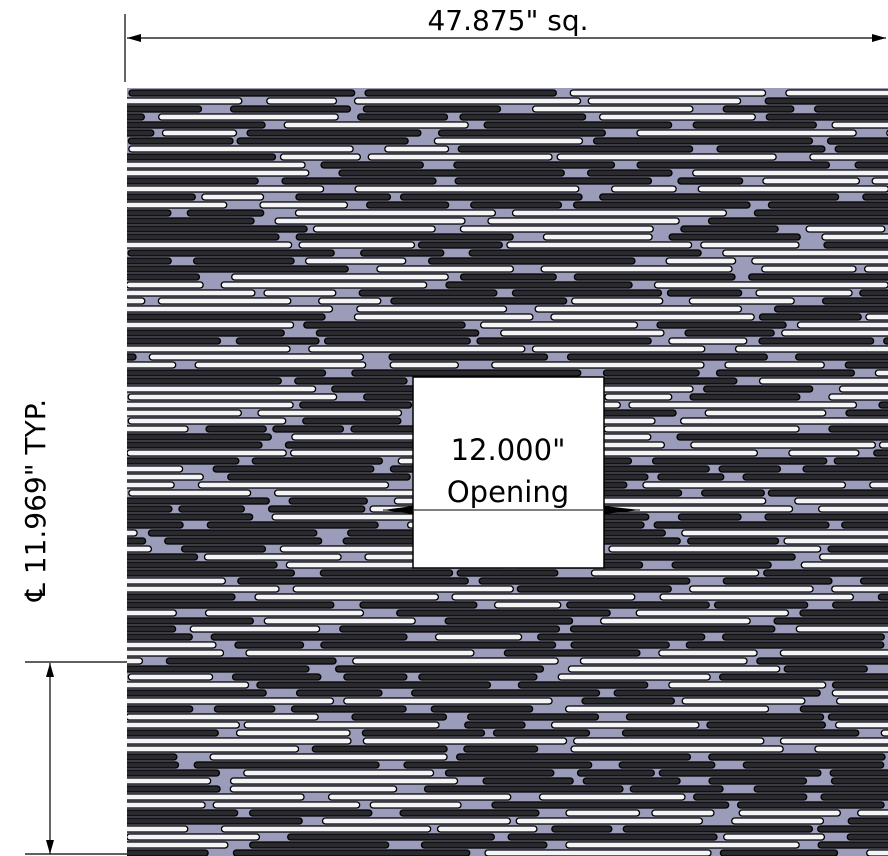 The height and width of the screenshot is (856, 888). Describe the element at coordinates (508, 450) in the screenshot. I see `opening-size: 12.000"` at that location.